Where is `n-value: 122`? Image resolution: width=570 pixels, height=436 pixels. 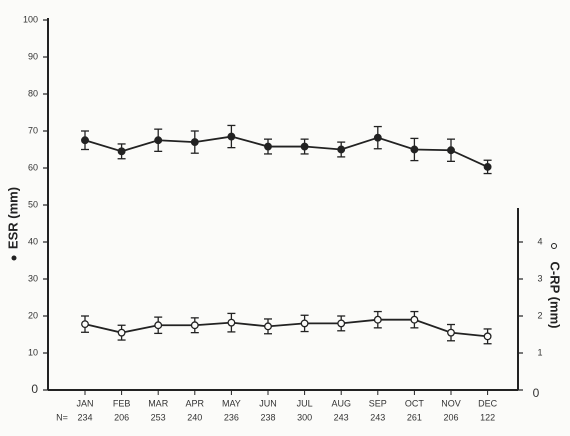
n-value: 122 is located at coordinates (487, 417).